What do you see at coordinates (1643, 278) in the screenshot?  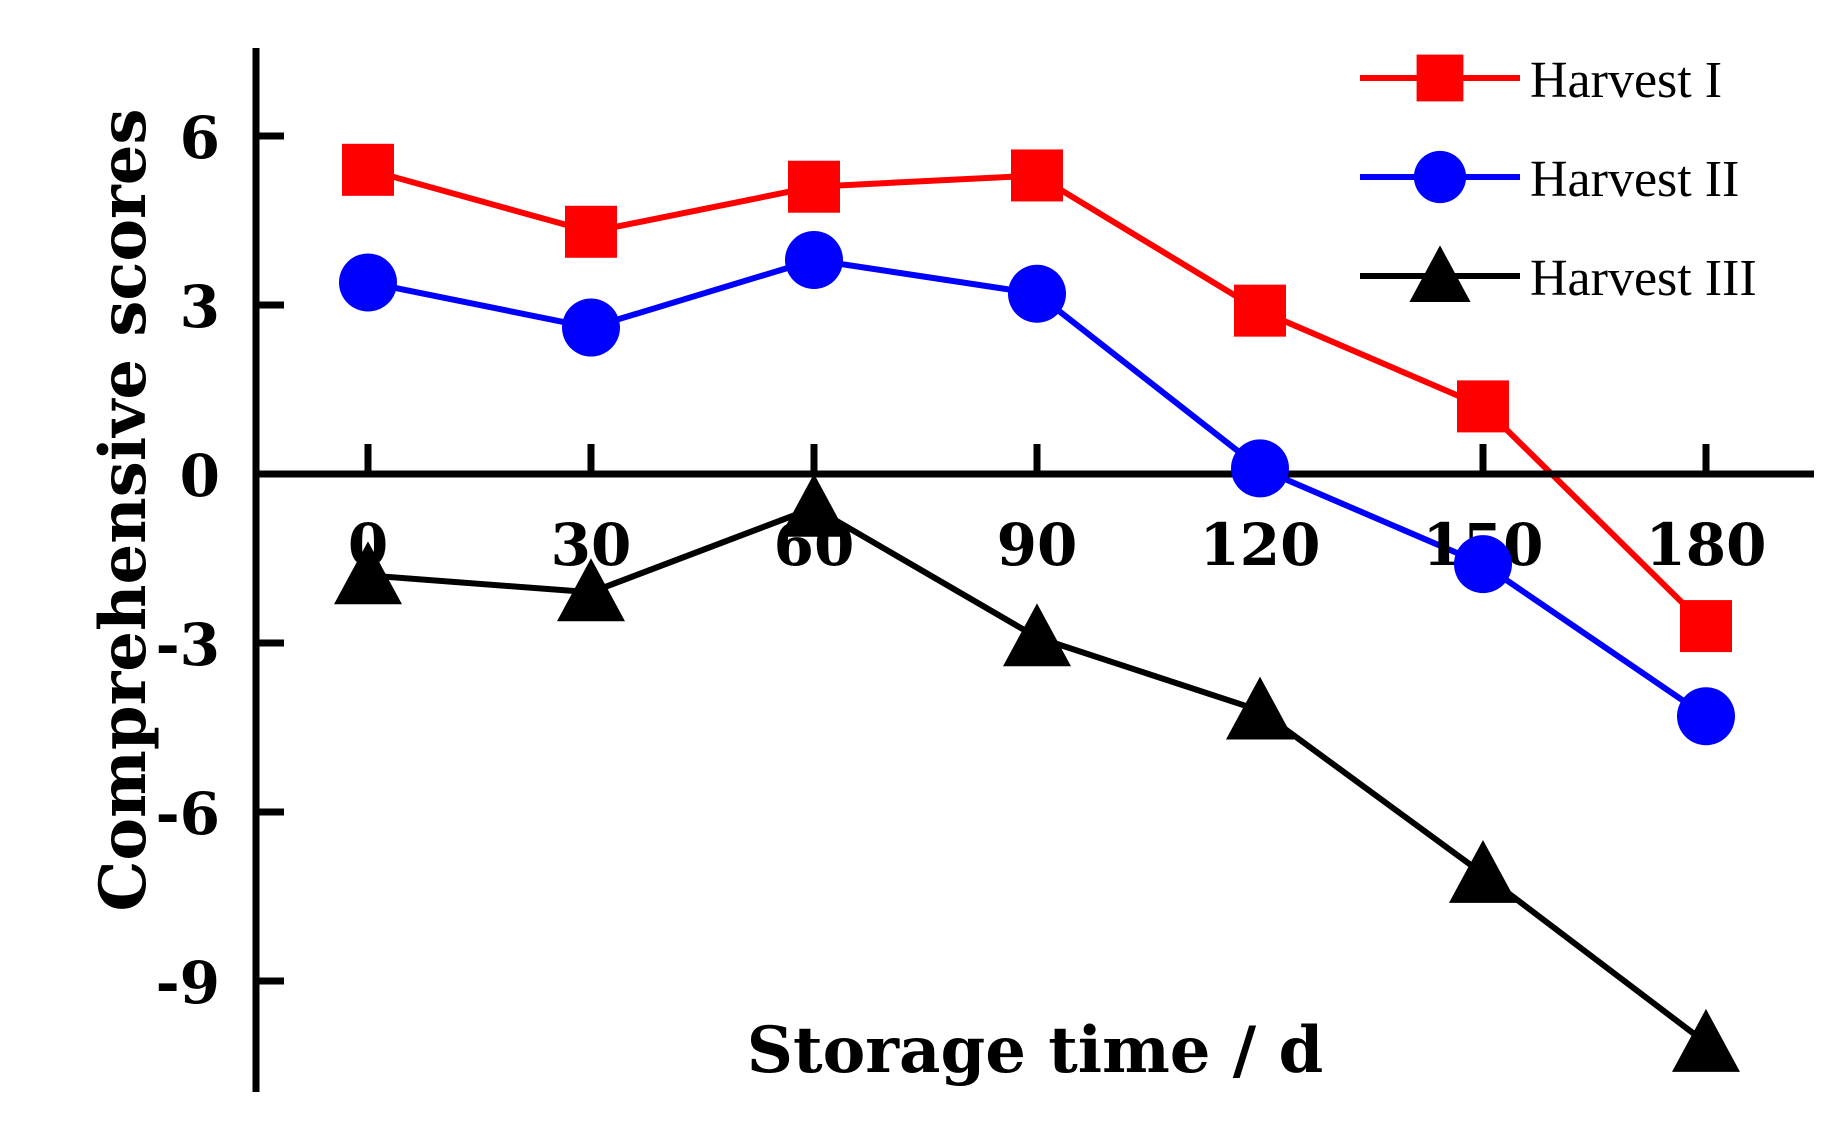 I see `legend-label: Harvest III` at bounding box center [1643, 278].